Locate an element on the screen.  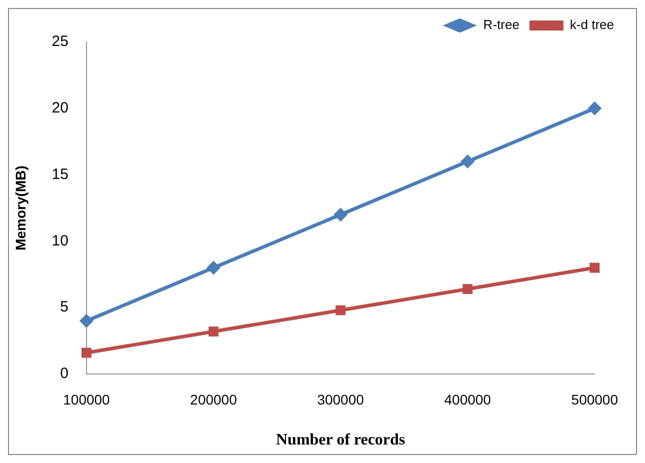
legend-label: R-tree is located at coordinates (501, 24).